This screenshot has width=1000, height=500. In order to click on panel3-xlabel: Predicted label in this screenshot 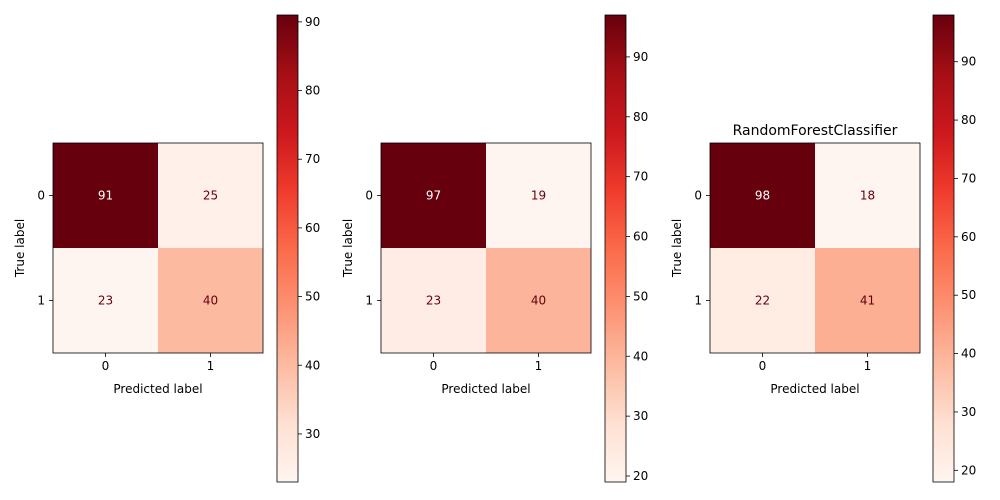, I will do `click(814, 389)`.